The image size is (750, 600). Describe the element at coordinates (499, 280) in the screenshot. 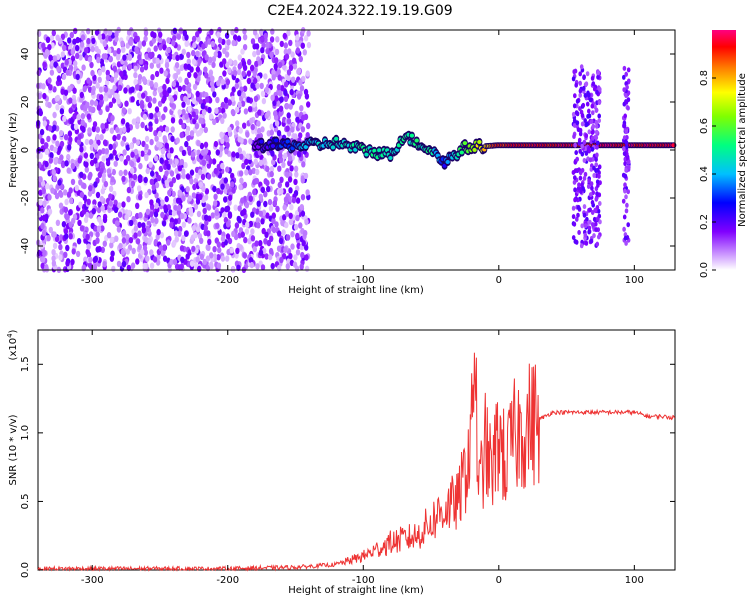

I see `x-tick-label: 0` at that location.